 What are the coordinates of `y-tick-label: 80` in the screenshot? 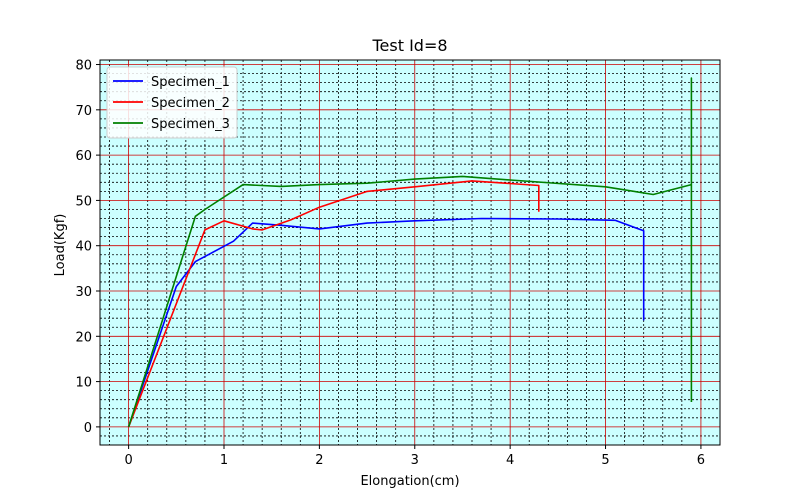 It's located at (83, 66).